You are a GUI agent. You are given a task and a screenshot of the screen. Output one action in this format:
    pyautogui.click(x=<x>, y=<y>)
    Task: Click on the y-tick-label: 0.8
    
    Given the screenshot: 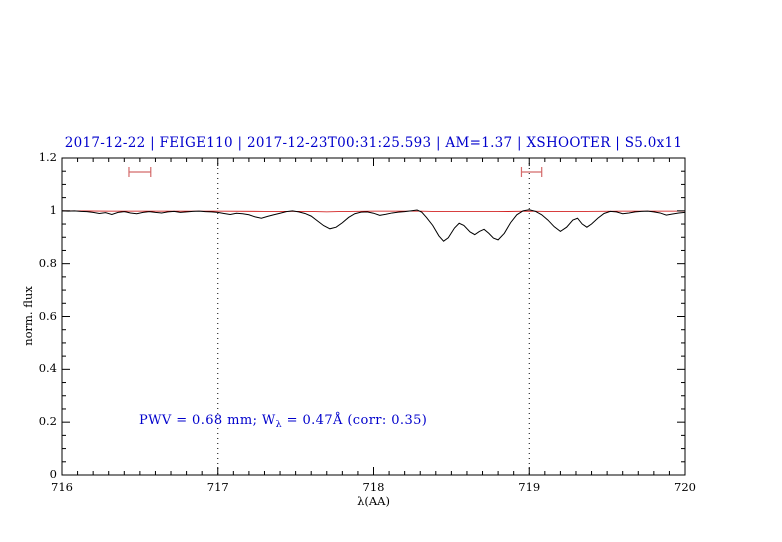 What is the action you would take?
    pyautogui.click(x=47, y=262)
    